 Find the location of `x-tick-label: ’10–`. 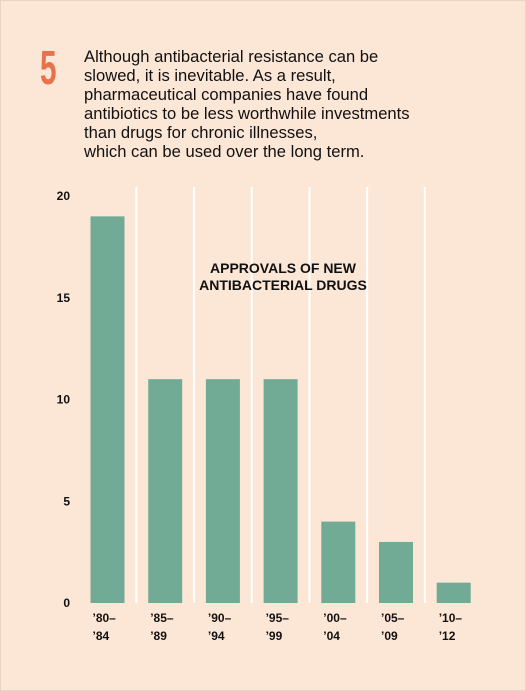

x-tick-label: ’10– is located at coordinates (451, 618).